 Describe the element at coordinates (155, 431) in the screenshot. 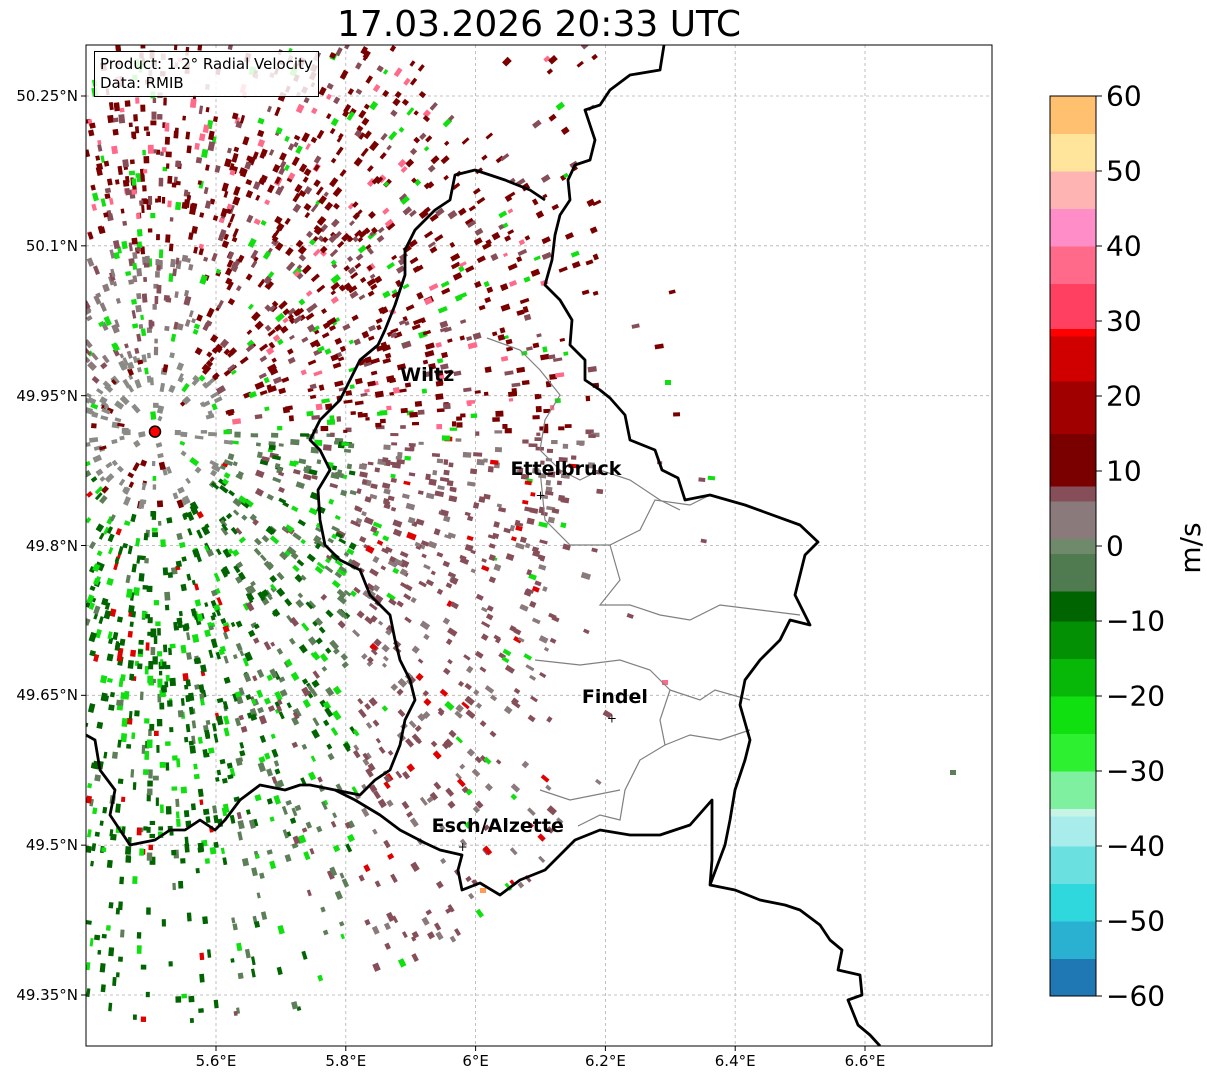

I see `radar-site-marker` at that location.